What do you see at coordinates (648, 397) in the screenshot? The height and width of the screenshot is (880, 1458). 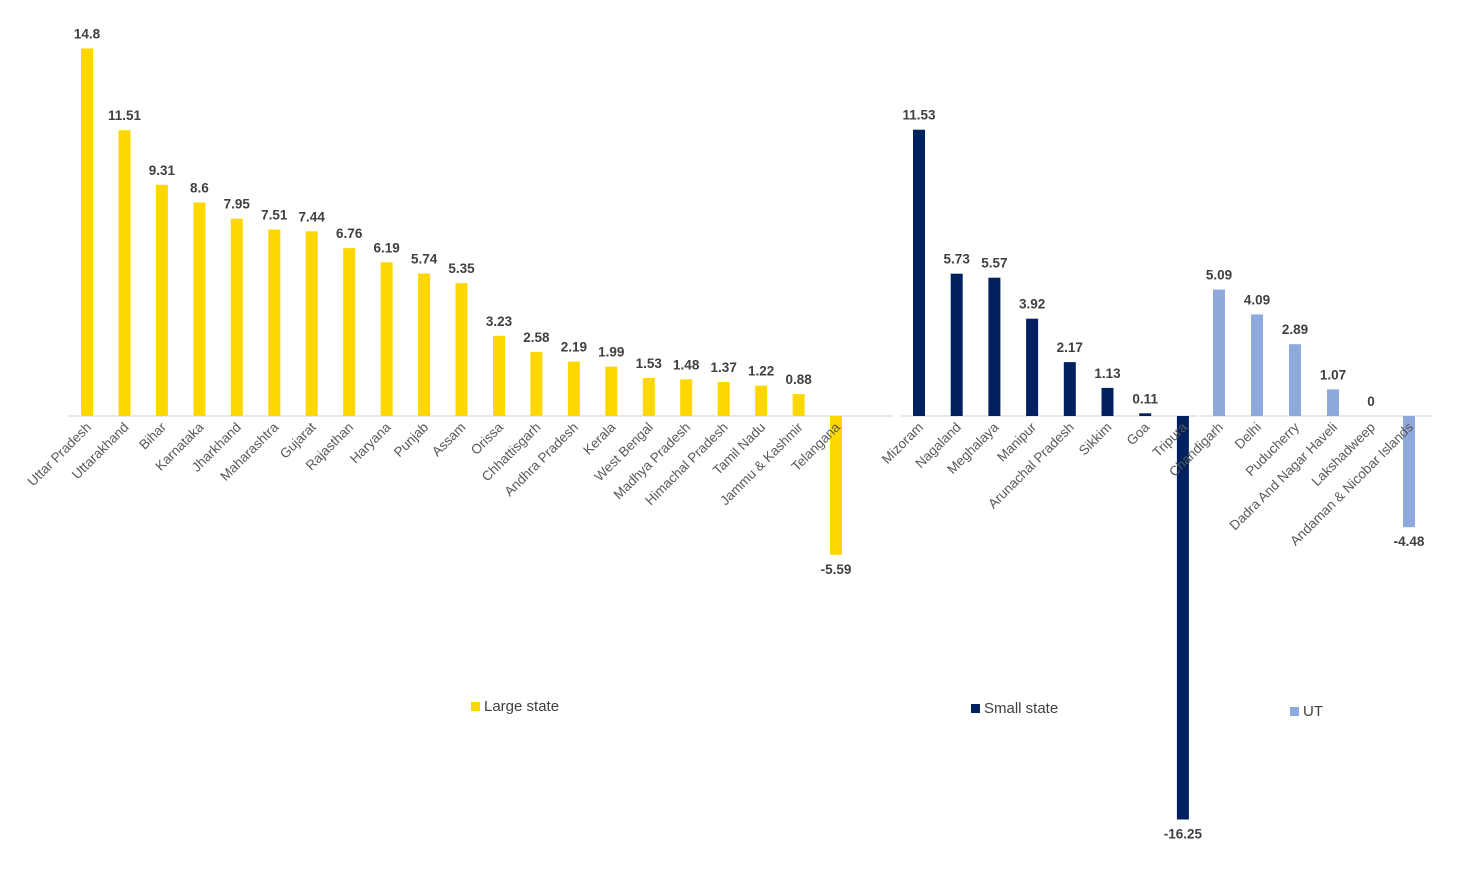 I see `bar-west-bengal` at bounding box center [648, 397].